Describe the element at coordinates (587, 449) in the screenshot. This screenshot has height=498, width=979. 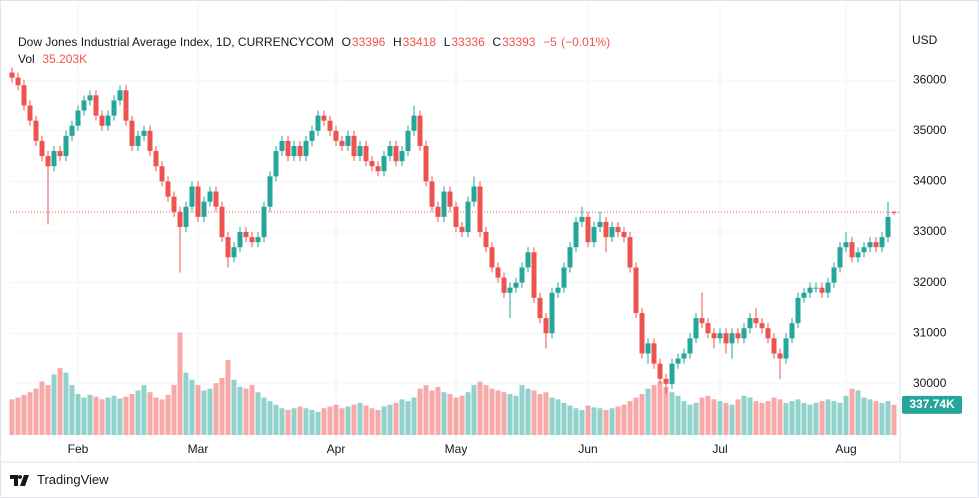
I see `x-tick-label: Jun` at that location.